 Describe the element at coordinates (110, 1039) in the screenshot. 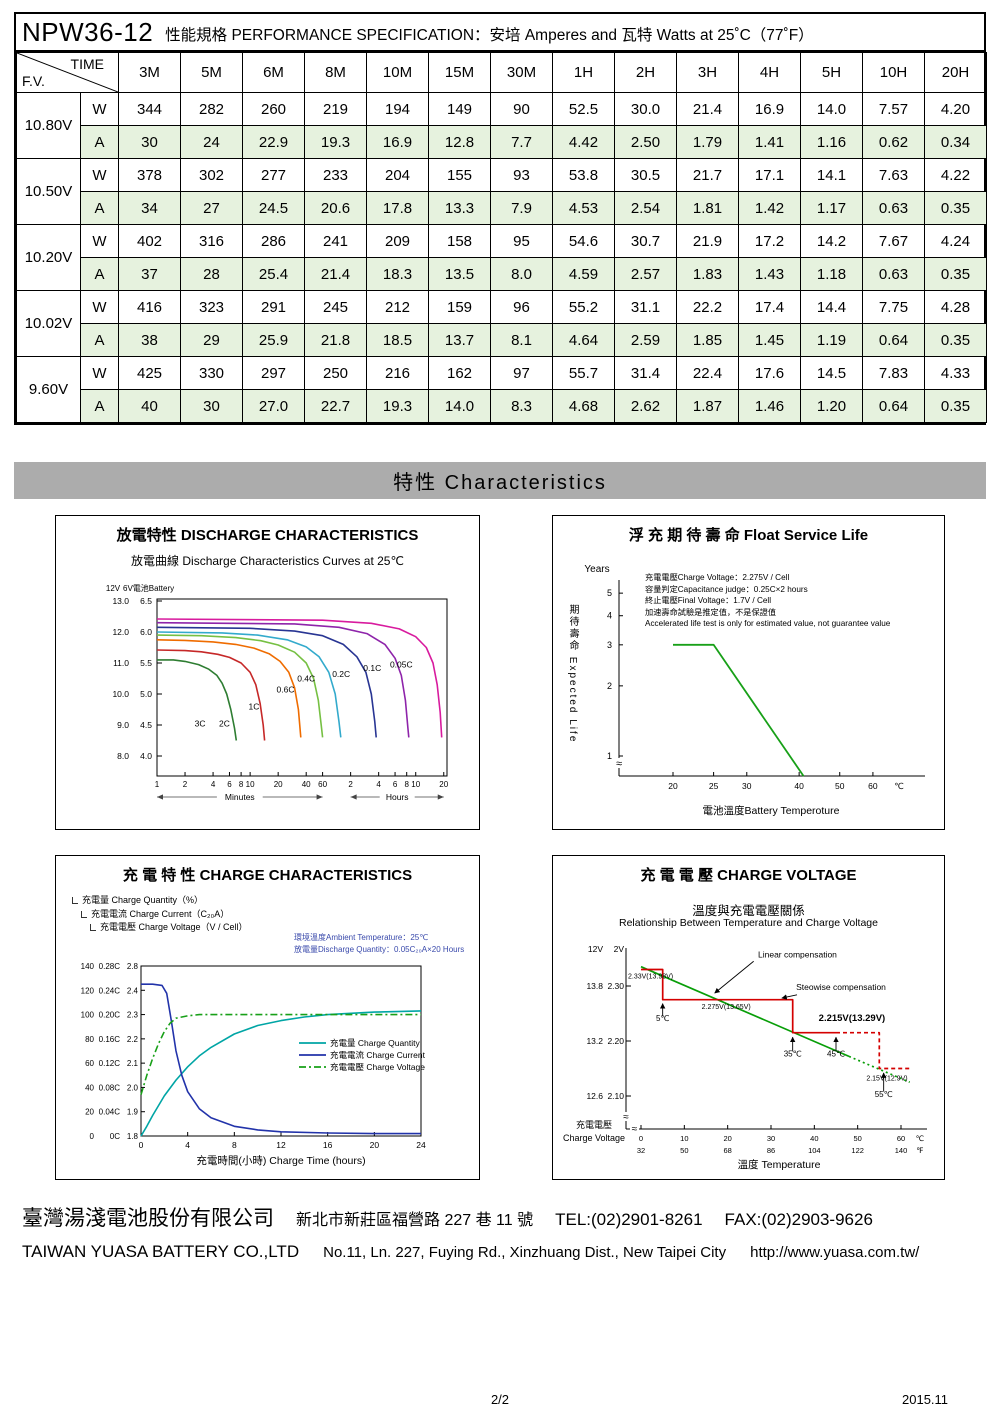

I see `svg-text: 0.16C` at that location.